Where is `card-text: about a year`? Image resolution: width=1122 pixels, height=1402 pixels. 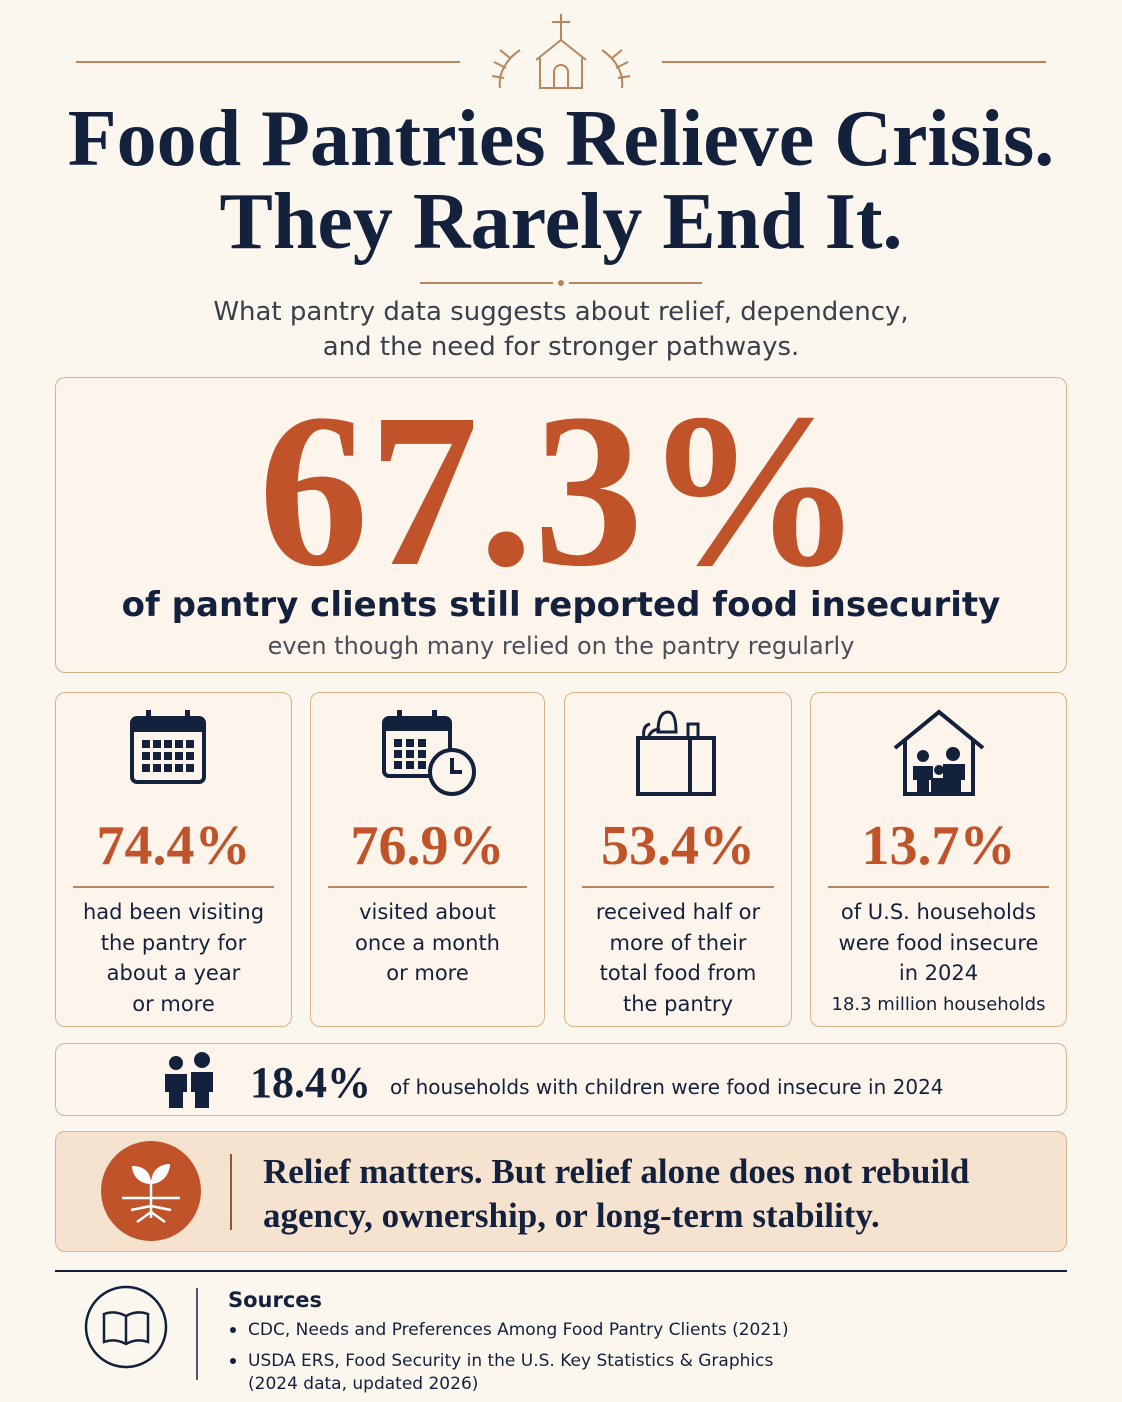 card-text: about a year is located at coordinates (173, 973).